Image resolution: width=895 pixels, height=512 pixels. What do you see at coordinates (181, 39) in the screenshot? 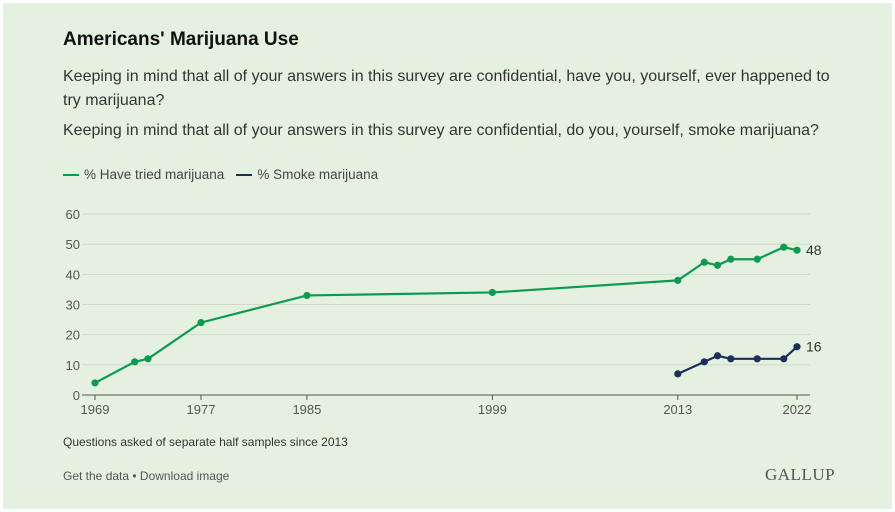
I see `chart-title: Americans' Marijuana Use` at bounding box center [181, 39].